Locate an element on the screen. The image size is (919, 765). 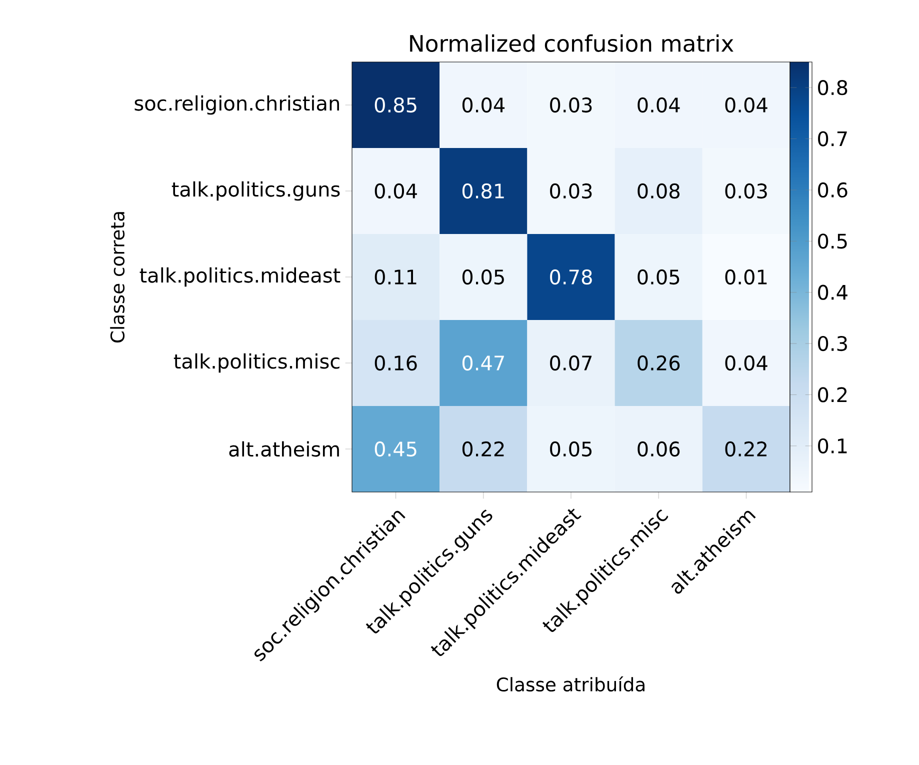
chart-title: Normalized confusion matrix is located at coordinates (572, 43).